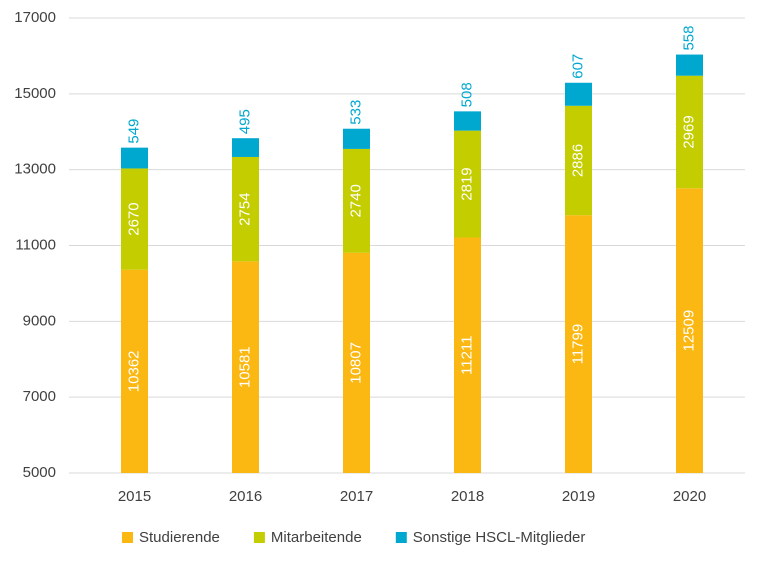  I want to click on data-label: 2670, so click(133, 218).